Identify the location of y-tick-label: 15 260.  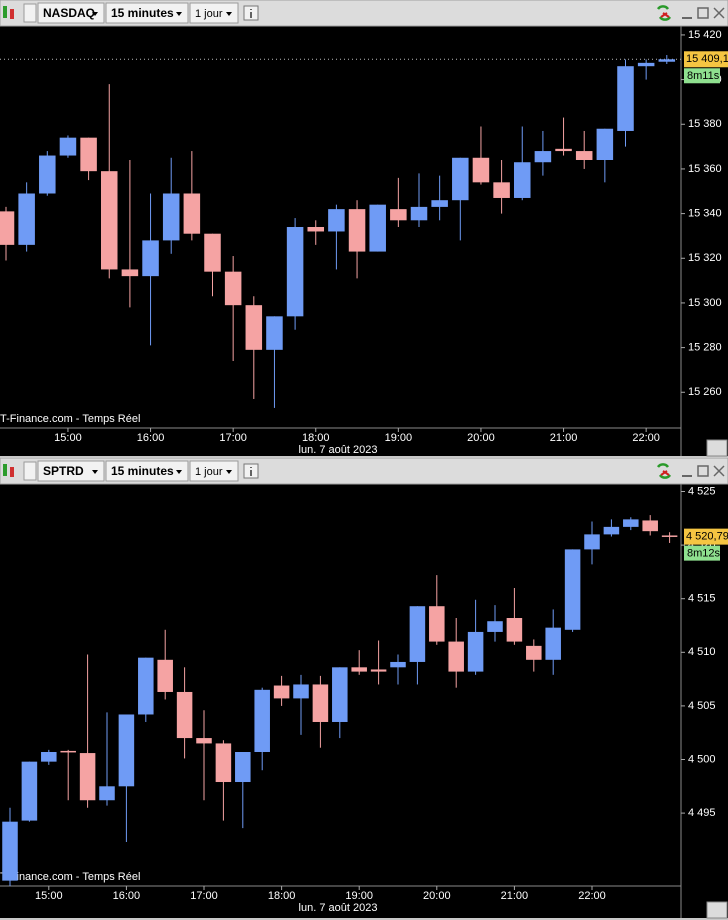
(705, 392).